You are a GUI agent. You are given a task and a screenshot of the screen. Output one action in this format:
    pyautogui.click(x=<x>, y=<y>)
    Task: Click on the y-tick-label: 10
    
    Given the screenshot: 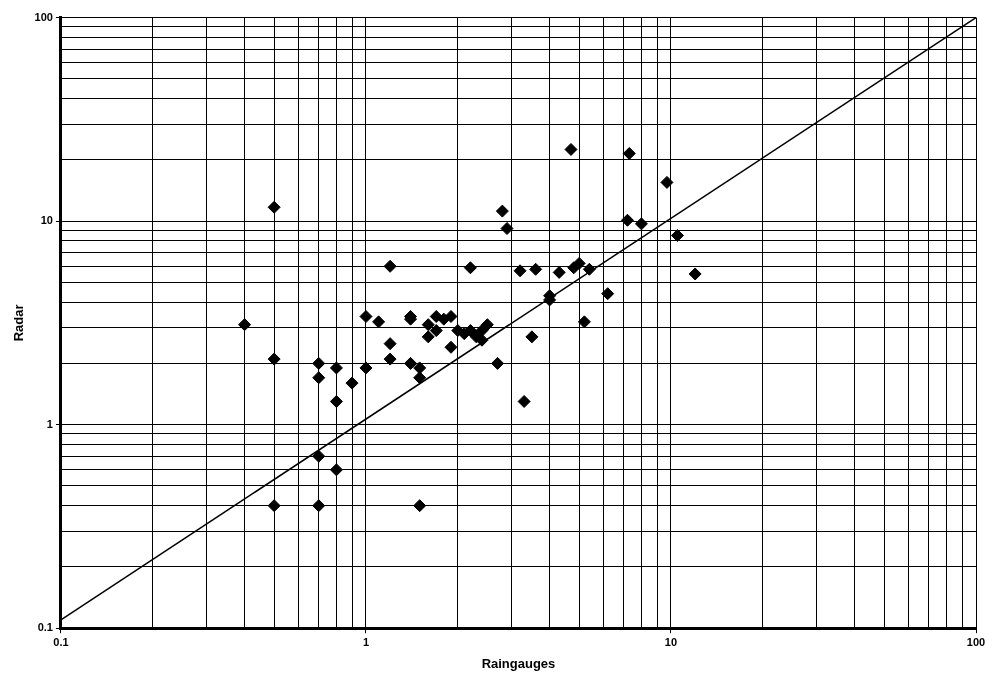 What is the action you would take?
    pyautogui.click(x=46, y=220)
    